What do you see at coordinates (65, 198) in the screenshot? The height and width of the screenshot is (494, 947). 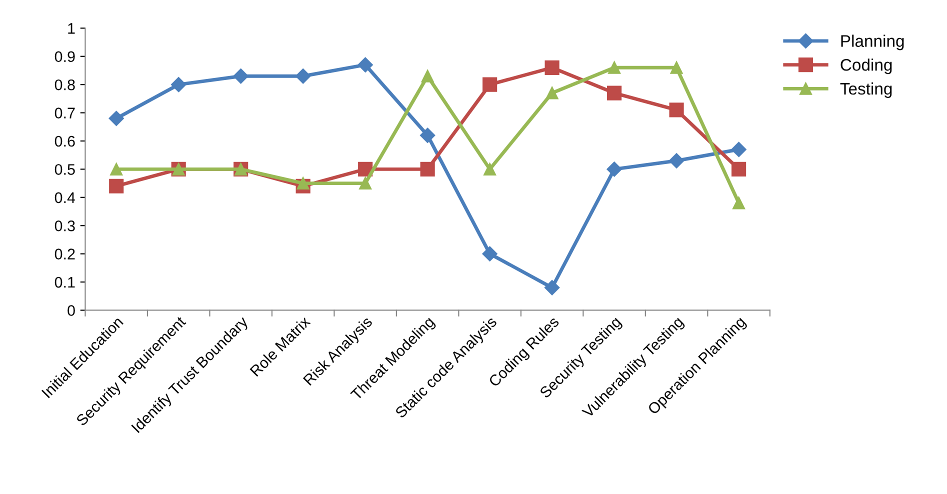 I see `y-tick-label: 0.4` at bounding box center [65, 198].